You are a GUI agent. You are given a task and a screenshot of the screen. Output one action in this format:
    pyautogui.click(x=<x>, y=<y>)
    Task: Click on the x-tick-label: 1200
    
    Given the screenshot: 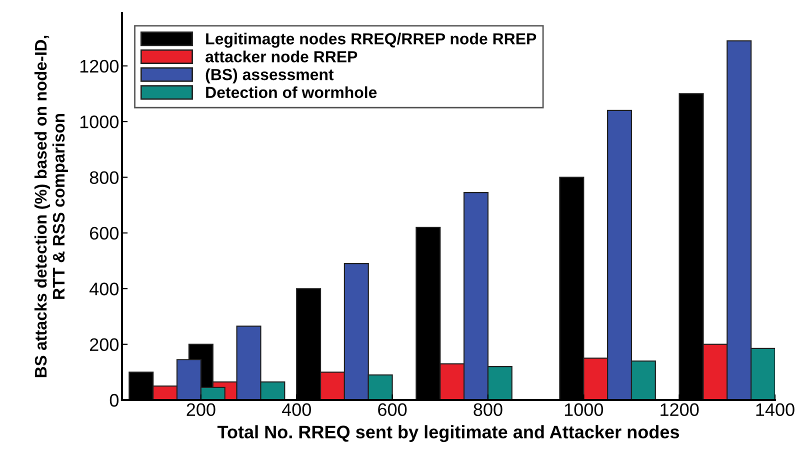 What is the action you would take?
    pyautogui.click(x=679, y=409)
    